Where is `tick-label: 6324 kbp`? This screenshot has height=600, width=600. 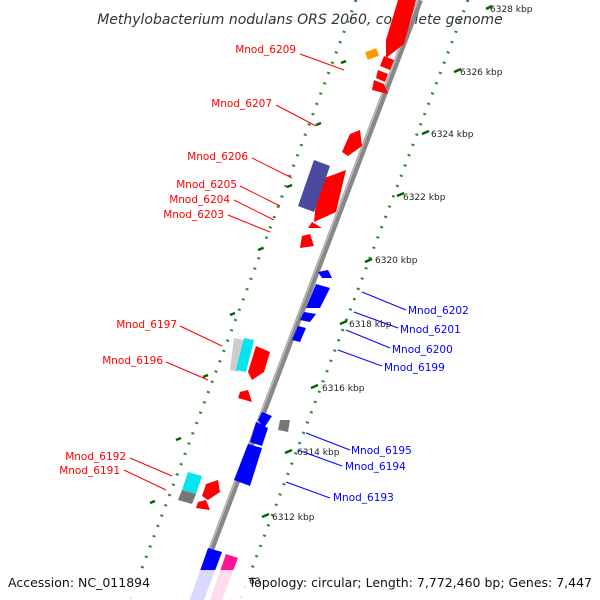 tick-label: 6324 kbp is located at coordinates (452, 135).